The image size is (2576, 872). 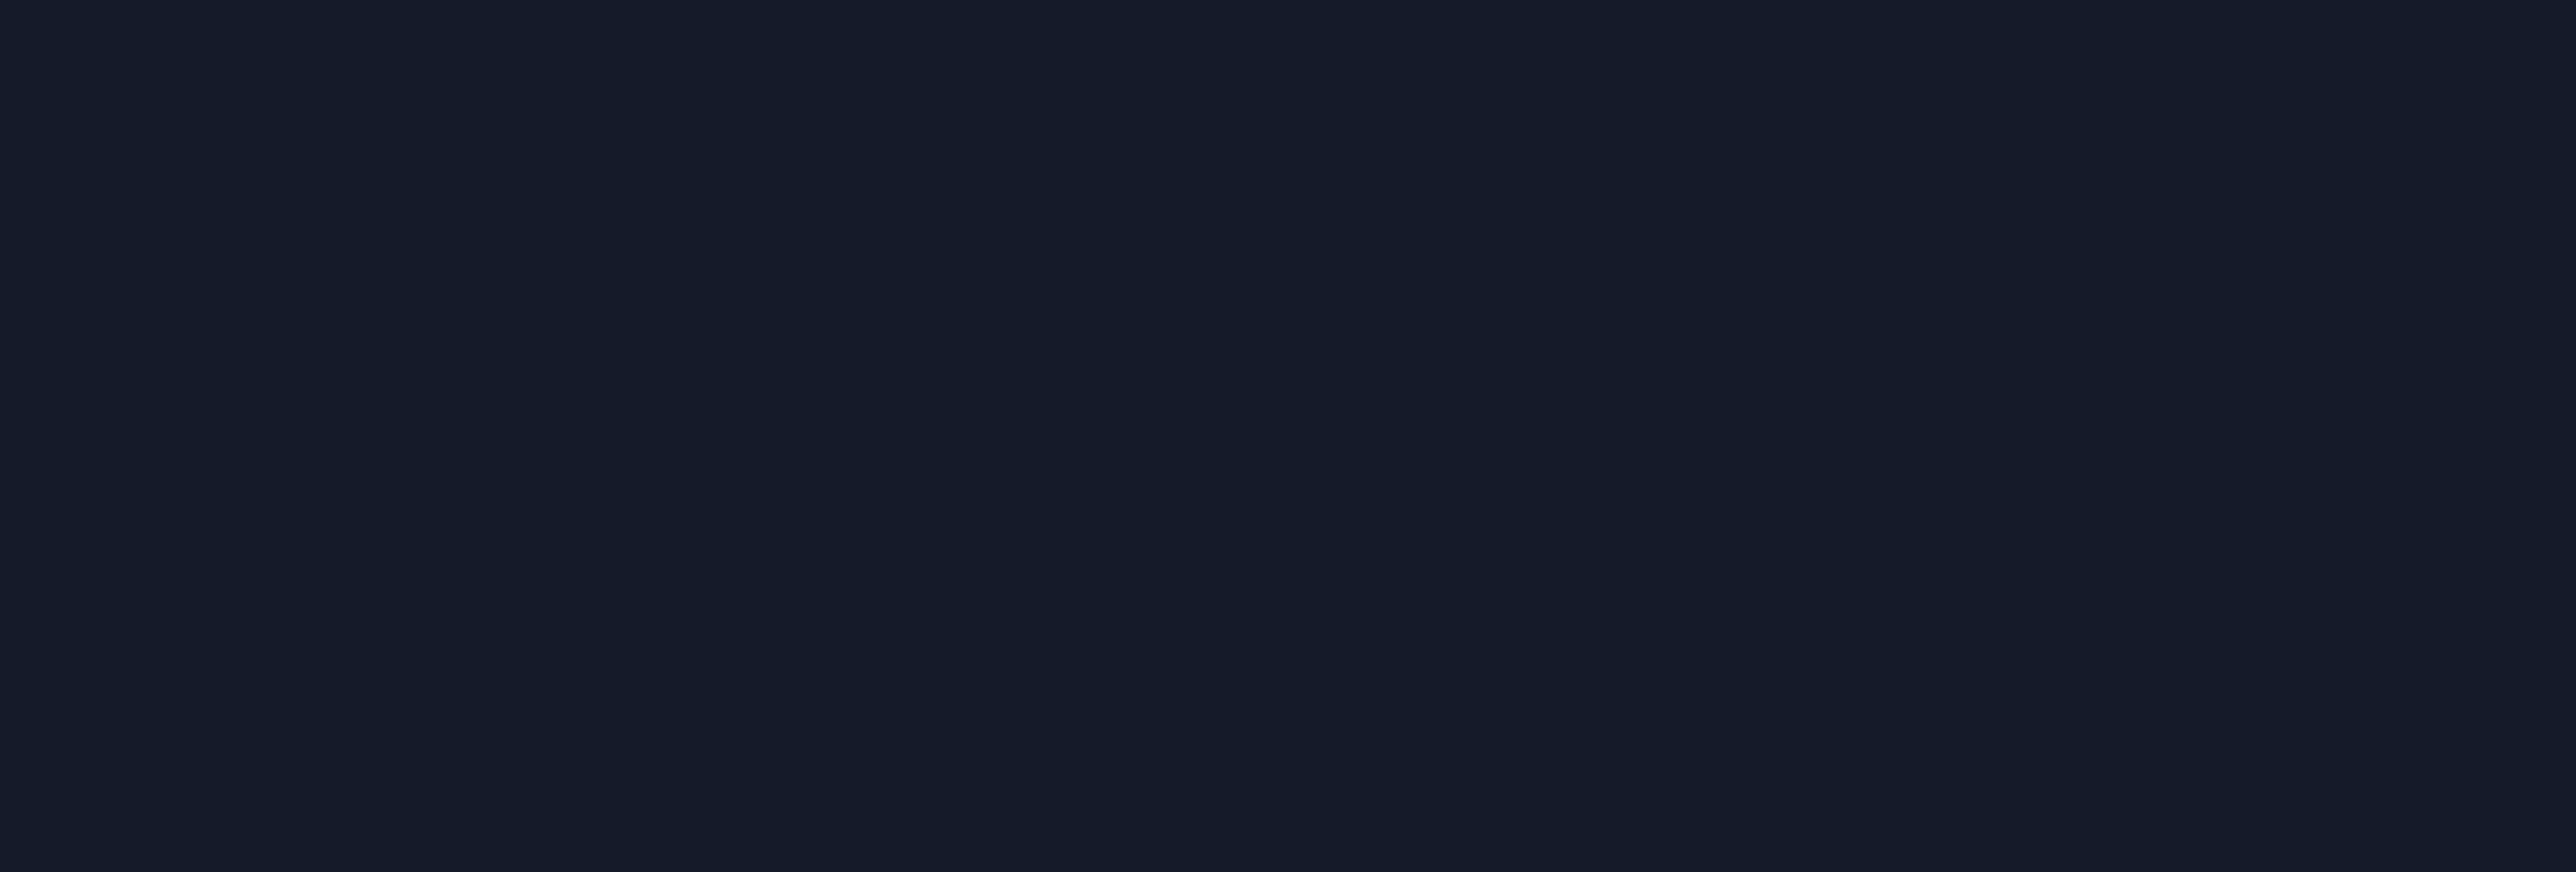 What do you see at coordinates (1253, 848) in the screenshot?
I see `price-series-swatch-icon` at bounding box center [1253, 848].